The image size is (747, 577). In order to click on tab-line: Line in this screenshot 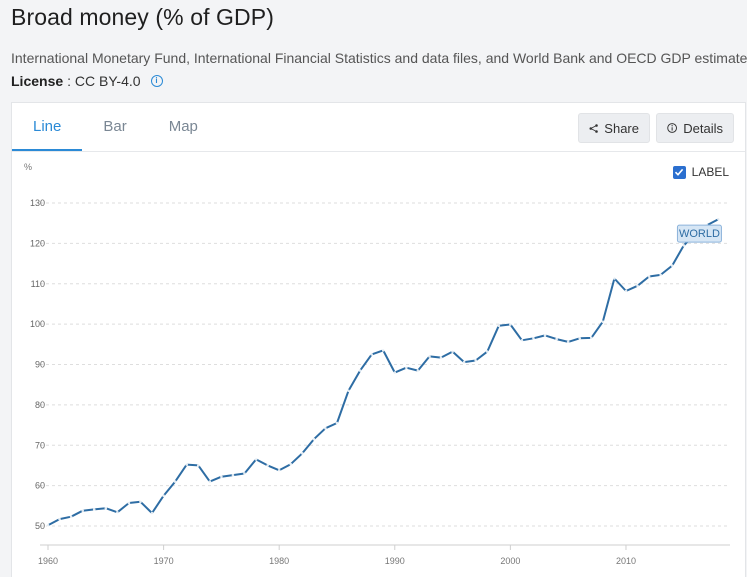, I will do `click(47, 127)`.